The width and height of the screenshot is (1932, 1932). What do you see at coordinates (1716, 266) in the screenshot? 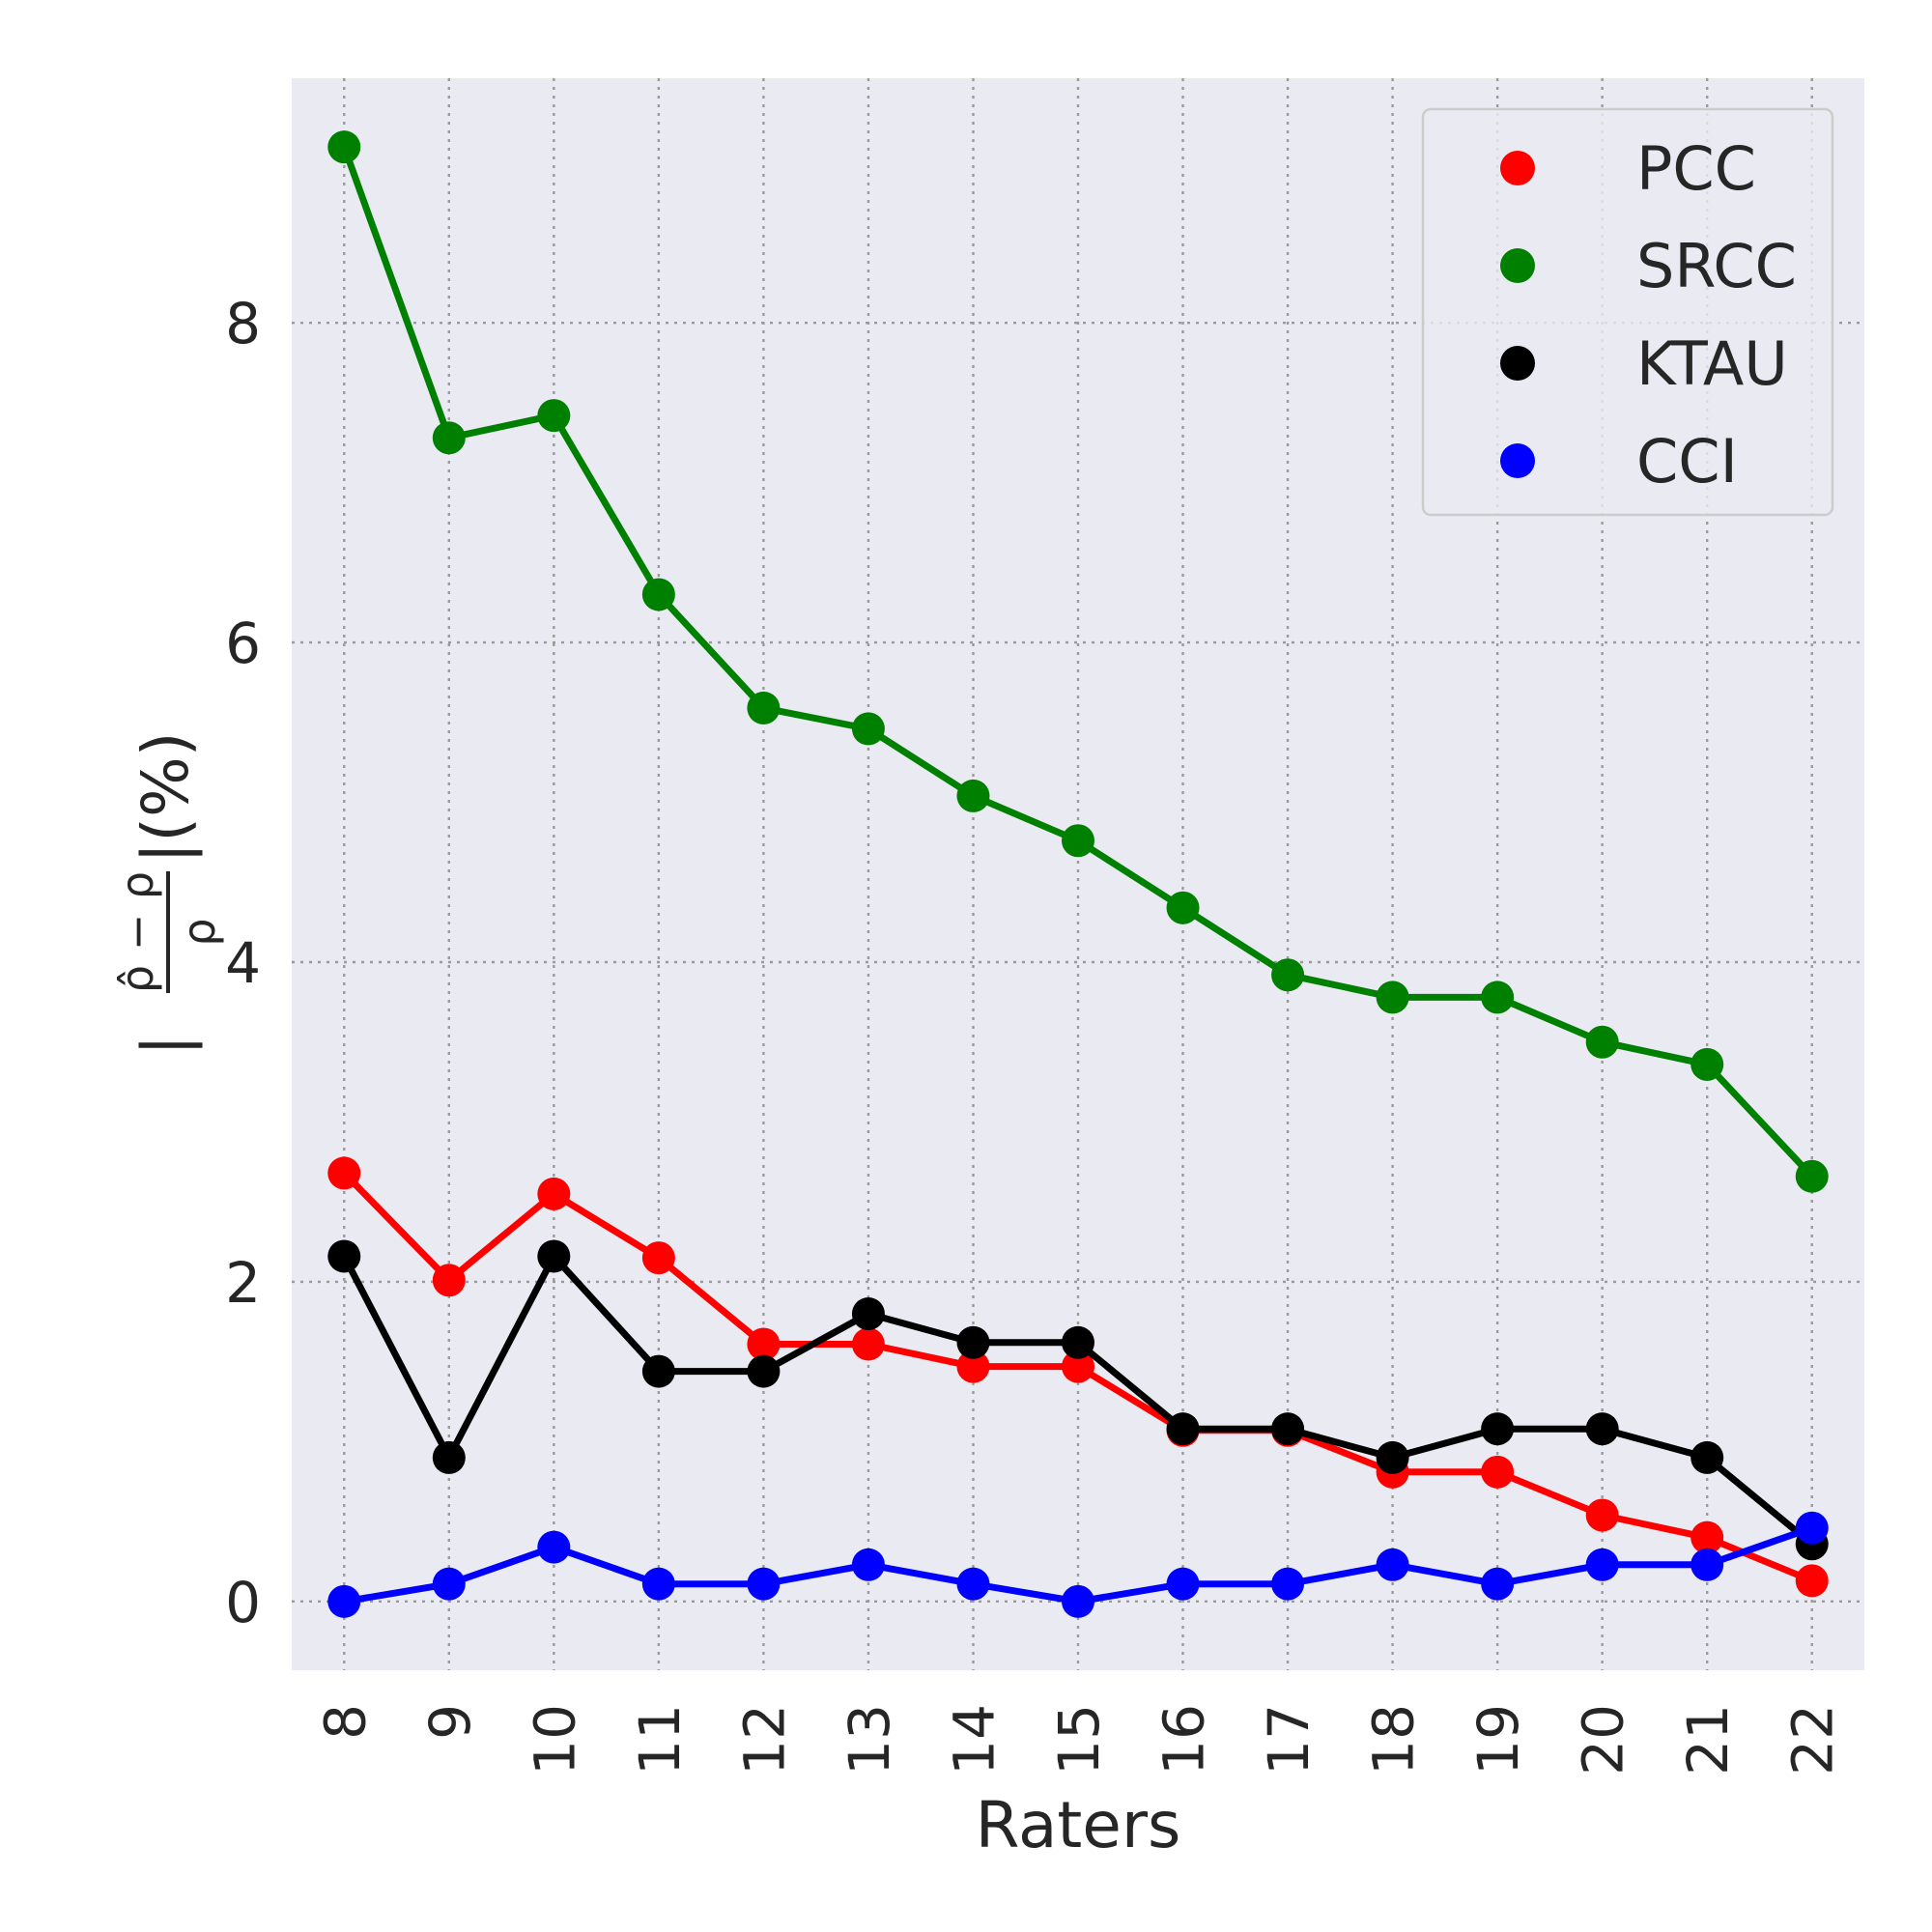
I see `legend-label-srcc: SRCC` at bounding box center [1716, 266].